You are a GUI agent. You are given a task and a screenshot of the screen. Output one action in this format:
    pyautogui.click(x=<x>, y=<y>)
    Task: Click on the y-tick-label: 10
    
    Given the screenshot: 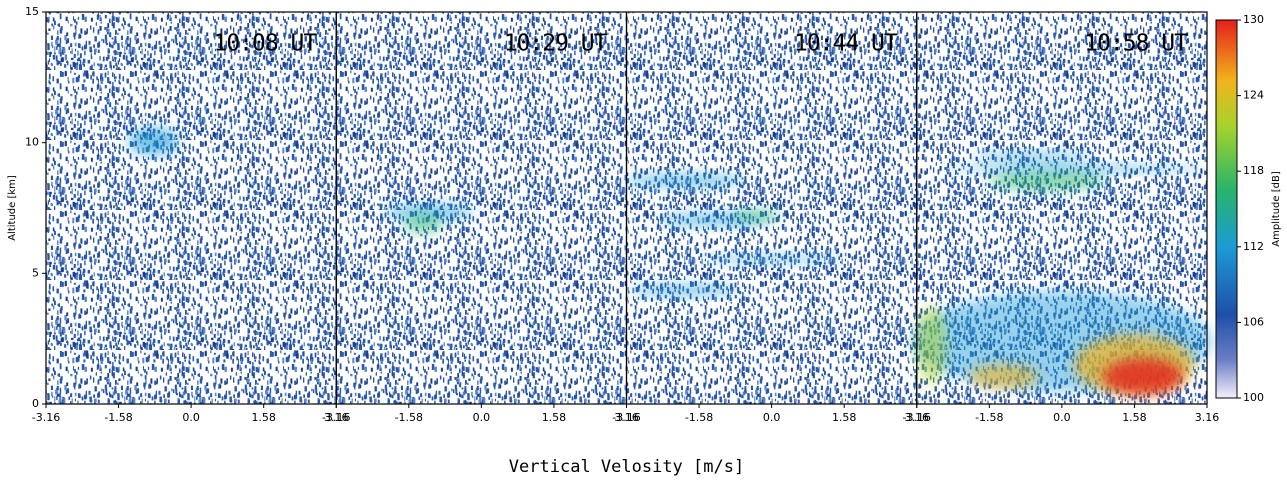 What is the action you would take?
    pyautogui.click(x=32, y=142)
    